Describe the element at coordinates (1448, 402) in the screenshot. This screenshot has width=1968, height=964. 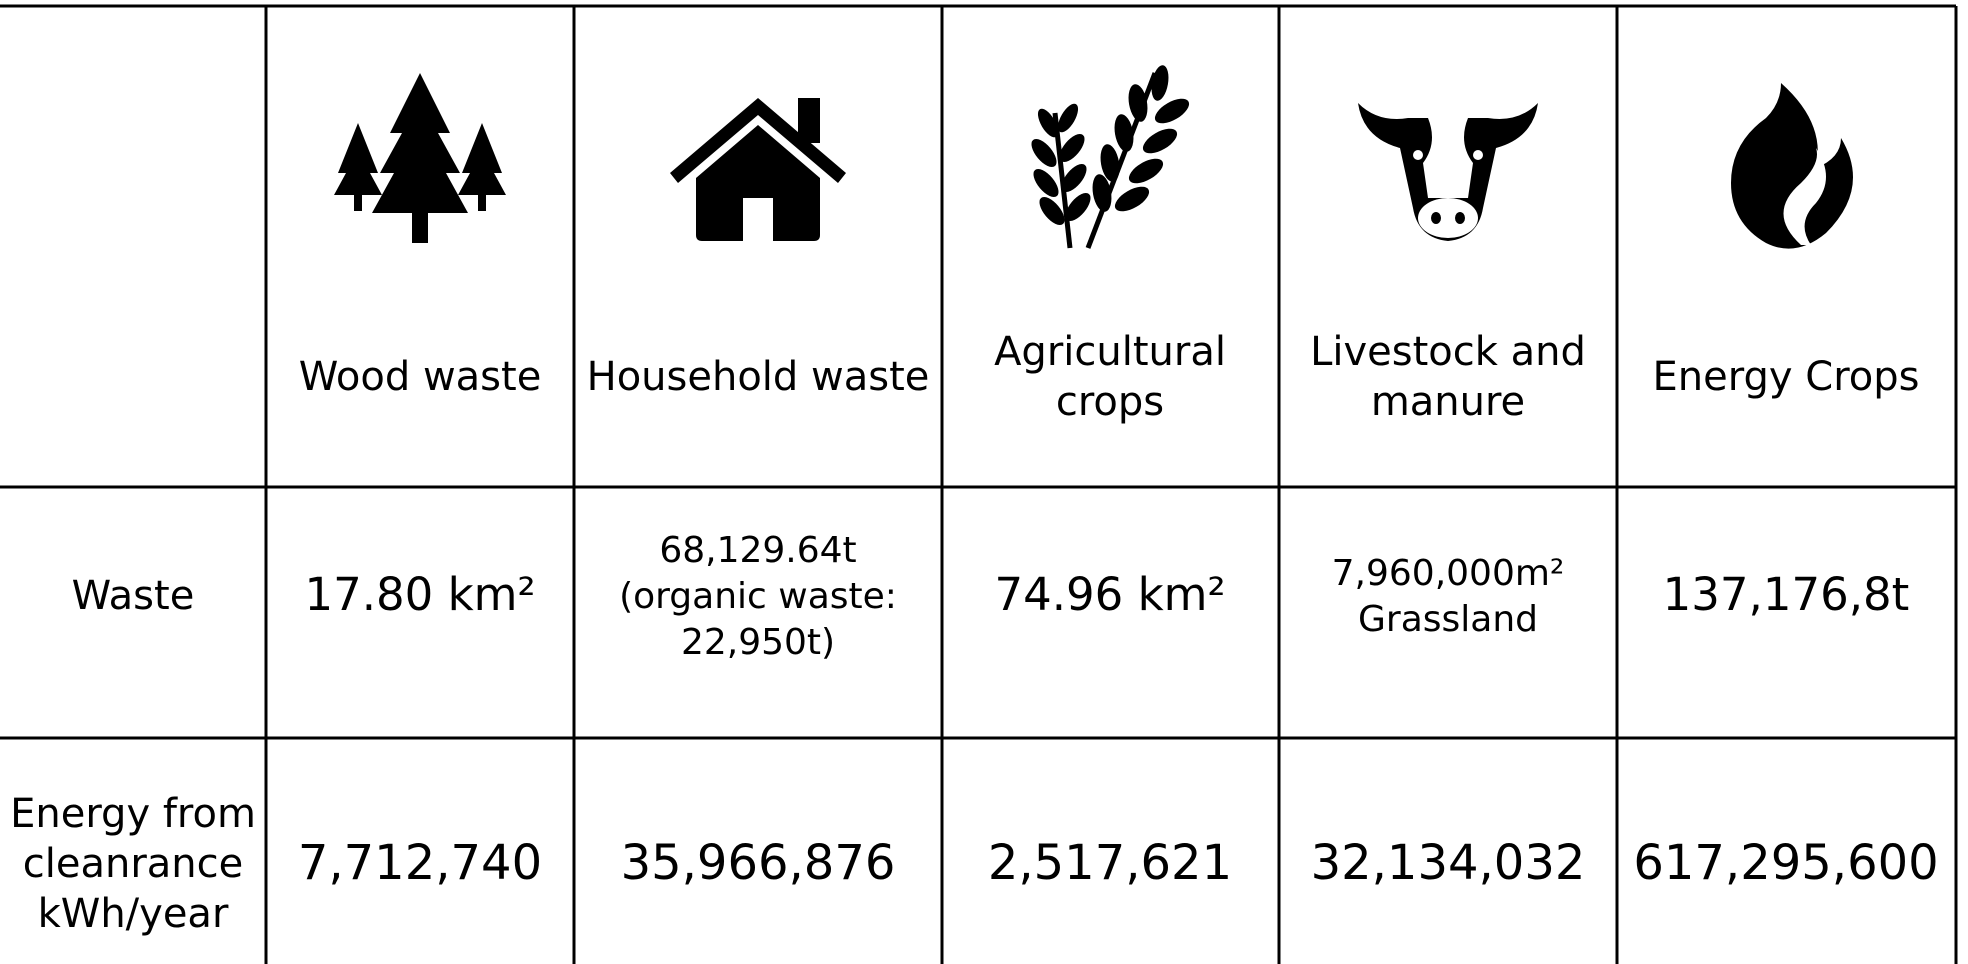
I see `column-header: manure` at that location.